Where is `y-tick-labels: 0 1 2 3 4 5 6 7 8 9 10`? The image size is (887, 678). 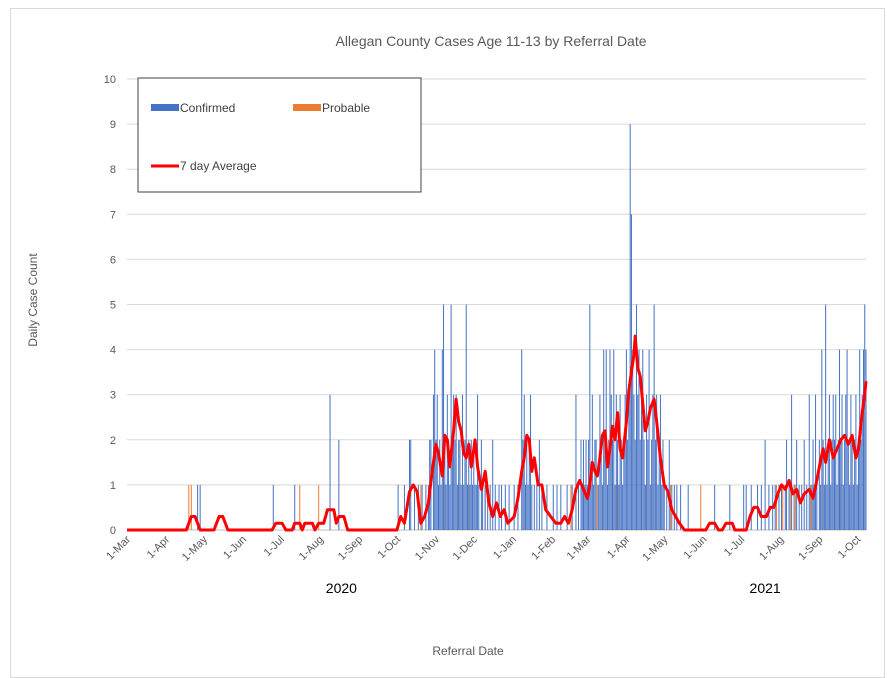 y-tick-labels: 0 1 2 3 4 5 6 7 8 9 10 is located at coordinates (110, 305).